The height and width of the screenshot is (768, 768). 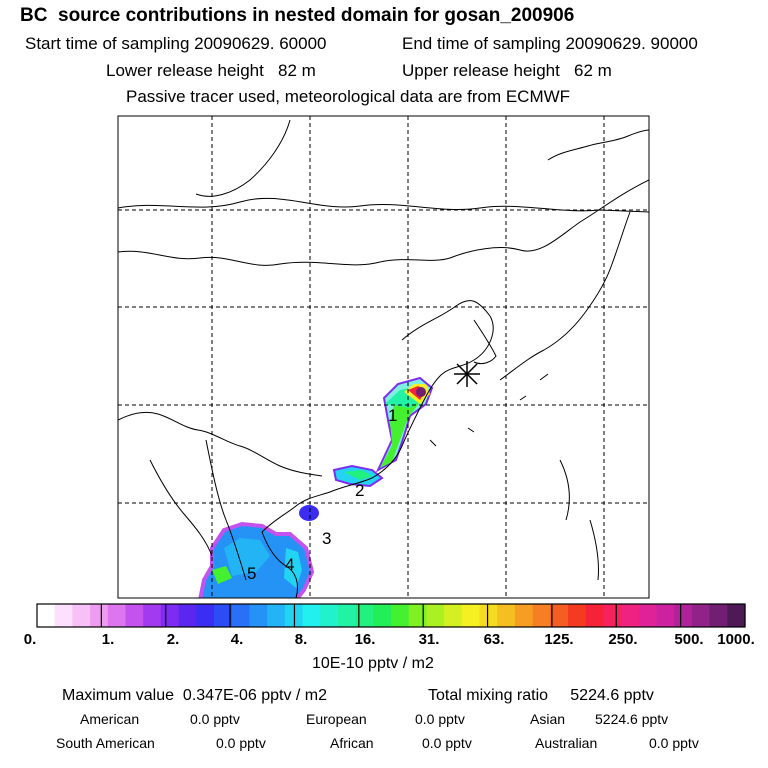 What do you see at coordinates (494, 639) in the screenshot?
I see `colorbar-tick-label: 63.` at bounding box center [494, 639].